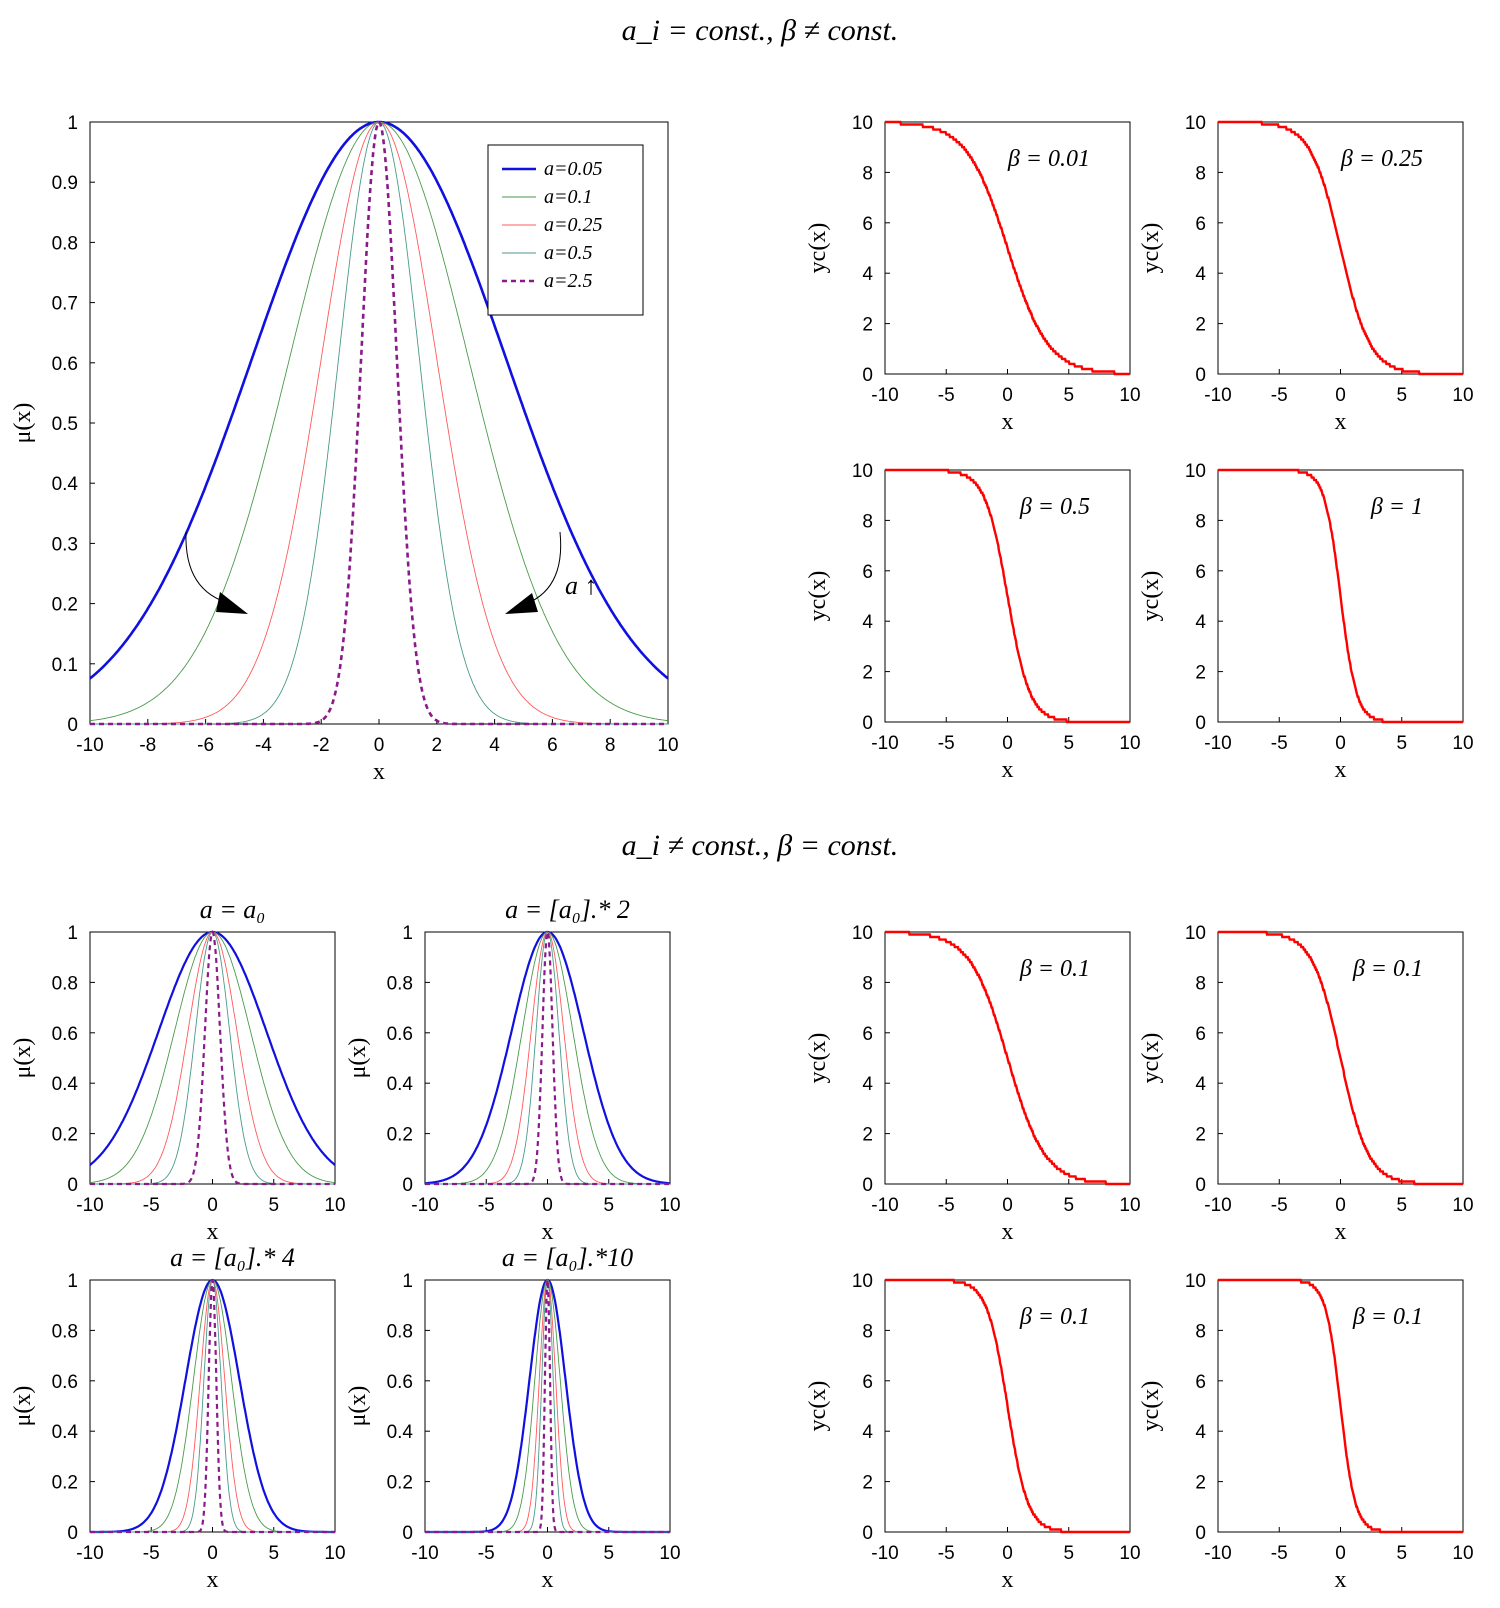 This screenshot has width=1500, height=1608. I want to click on legend-box, so click(565, 230).